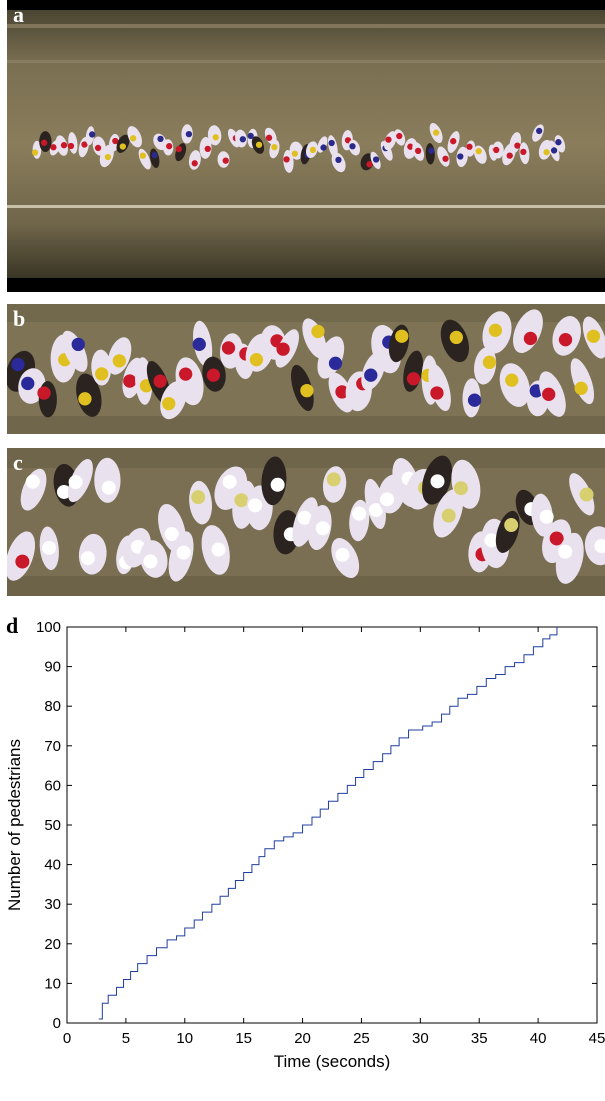 This screenshot has height=1101, width=605. I want to click on y-tick-label: 20, so click(52, 944).